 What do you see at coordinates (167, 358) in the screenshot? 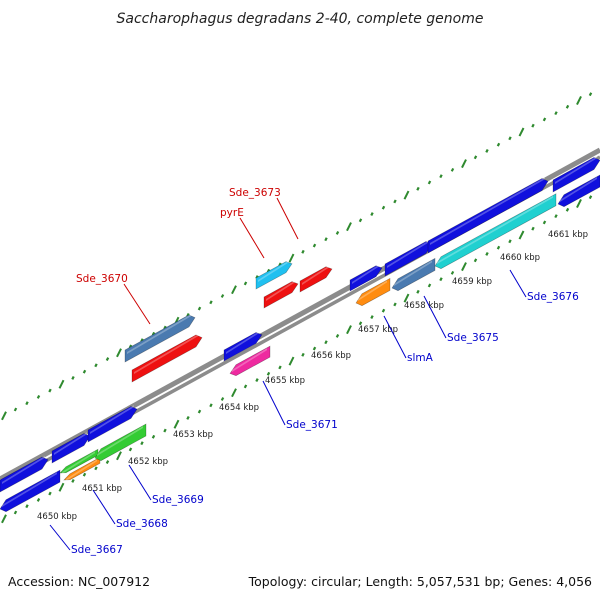
I see `gene-forward-red-a-body` at bounding box center [167, 358].